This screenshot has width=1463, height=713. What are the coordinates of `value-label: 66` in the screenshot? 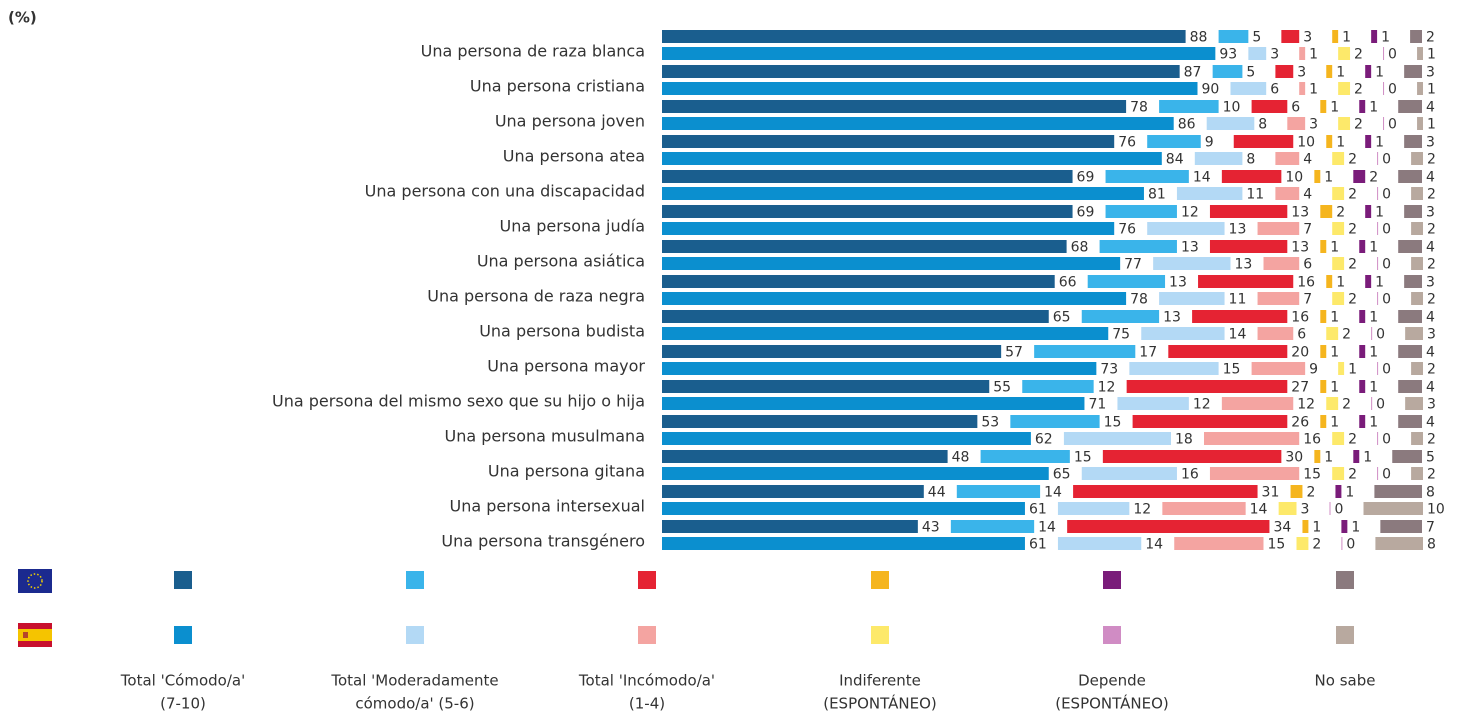 It's located at (1068, 283).